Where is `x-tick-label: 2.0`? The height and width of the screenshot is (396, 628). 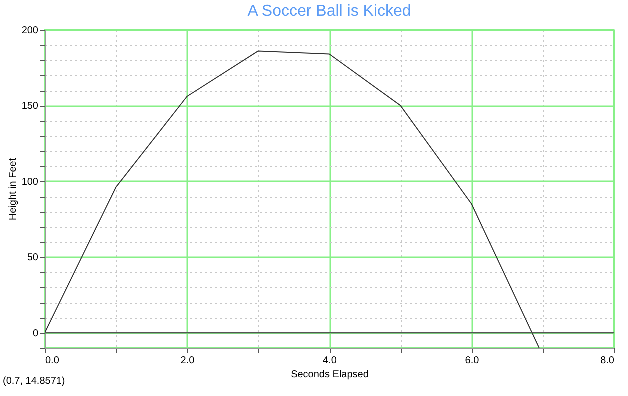
x-tick-label: 2.0 is located at coordinates (188, 361).